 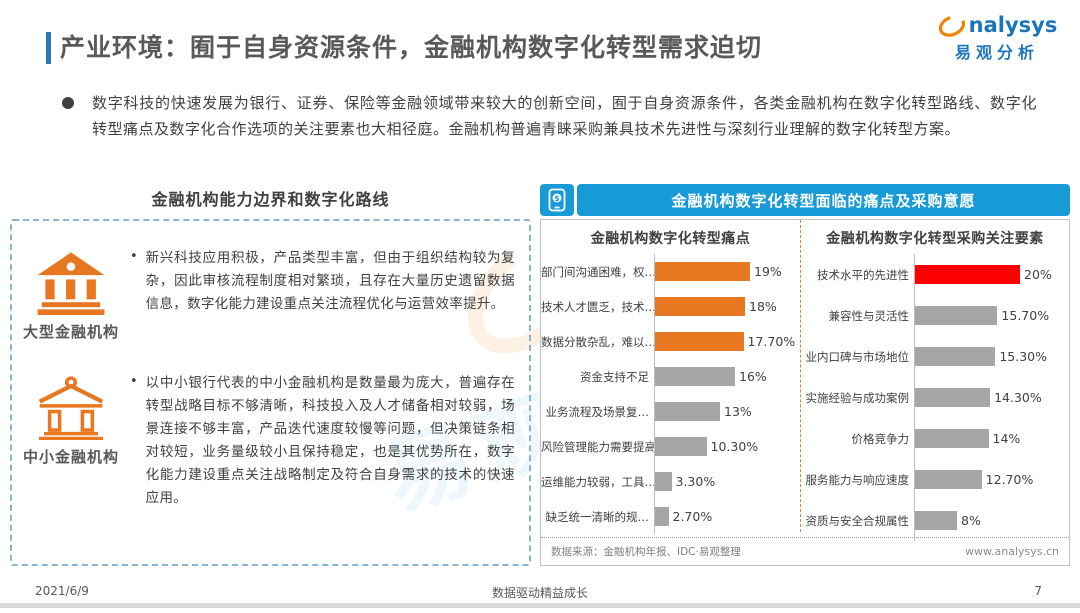 I want to click on bank-outline-icon, so click(x=71, y=408).